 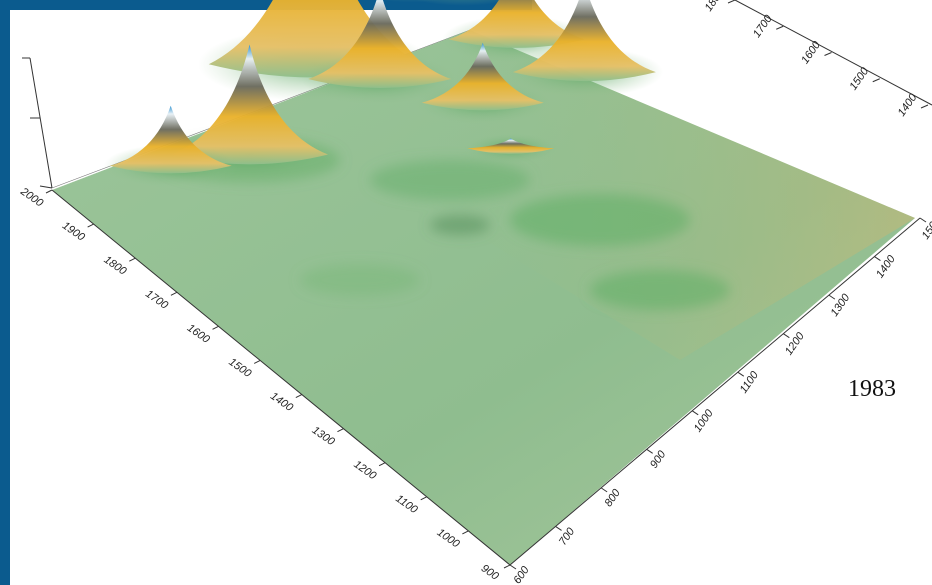 What do you see at coordinates (715, 7) in the screenshot?
I see `back-tick-label: 1800` at bounding box center [715, 7].